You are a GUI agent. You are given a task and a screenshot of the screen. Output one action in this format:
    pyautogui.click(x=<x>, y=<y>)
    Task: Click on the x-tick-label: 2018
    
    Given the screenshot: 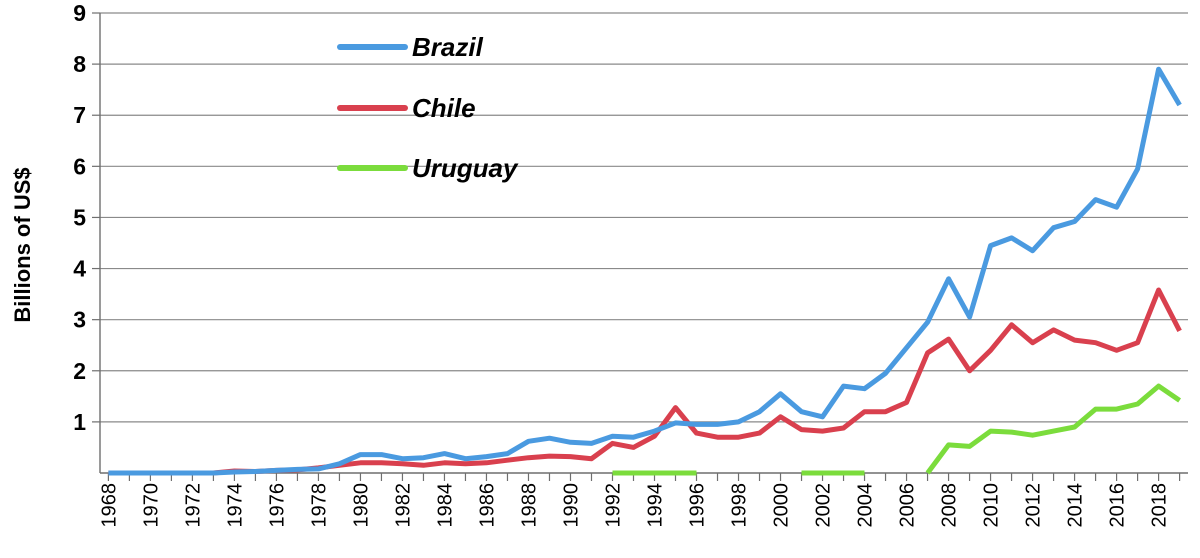 What is the action you would take?
    pyautogui.click(x=1160, y=505)
    